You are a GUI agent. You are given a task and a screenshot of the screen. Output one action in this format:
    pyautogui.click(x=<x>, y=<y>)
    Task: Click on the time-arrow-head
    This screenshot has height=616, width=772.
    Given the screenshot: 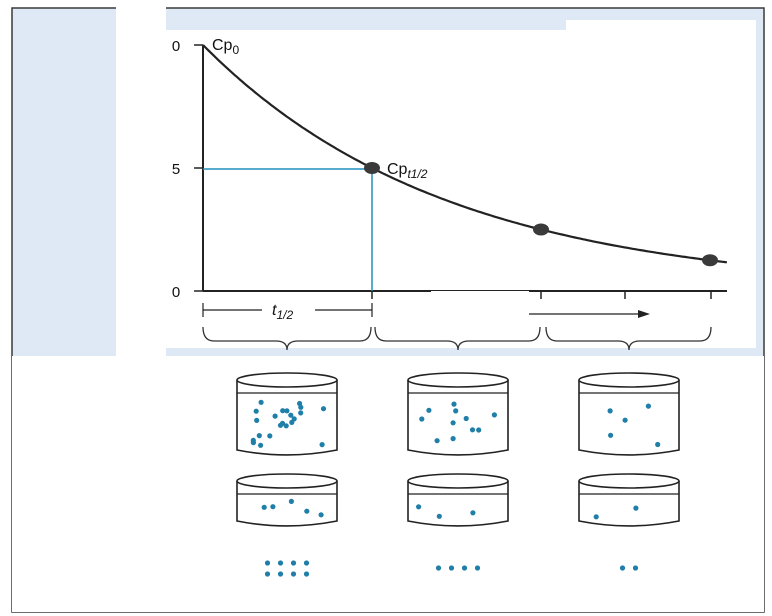 What is the action you would take?
    pyautogui.click(x=644, y=314)
    